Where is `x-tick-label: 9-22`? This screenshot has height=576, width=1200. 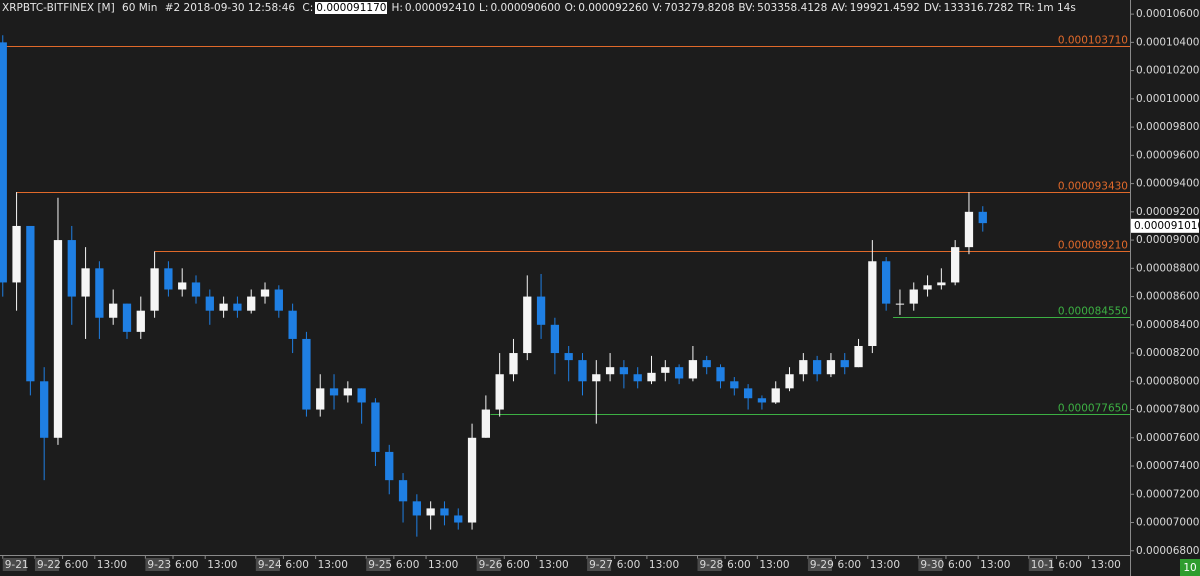 x-tick-label: 9-22 is located at coordinates (49, 565).